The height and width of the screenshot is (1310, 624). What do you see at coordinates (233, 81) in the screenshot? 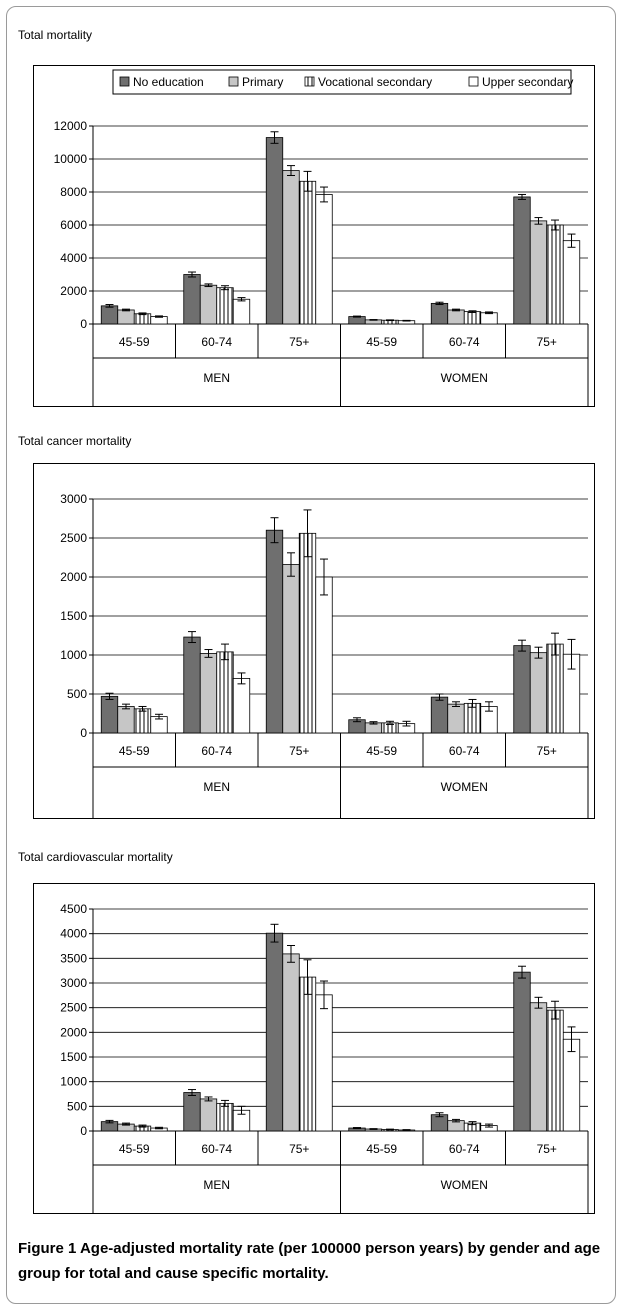
I see `legend-swatch-primary` at bounding box center [233, 81].